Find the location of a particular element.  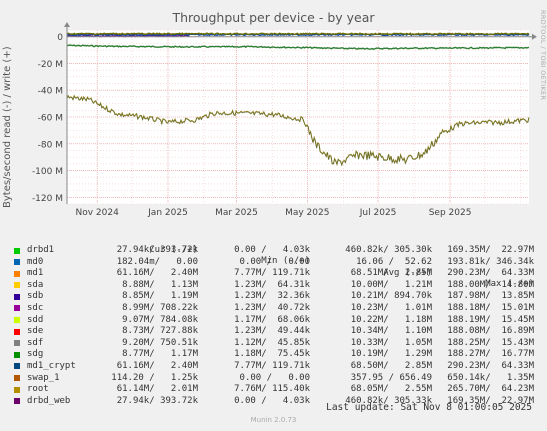

legend-cur-value: 61.14M/ 2.01M is located at coordinates (157, 389).